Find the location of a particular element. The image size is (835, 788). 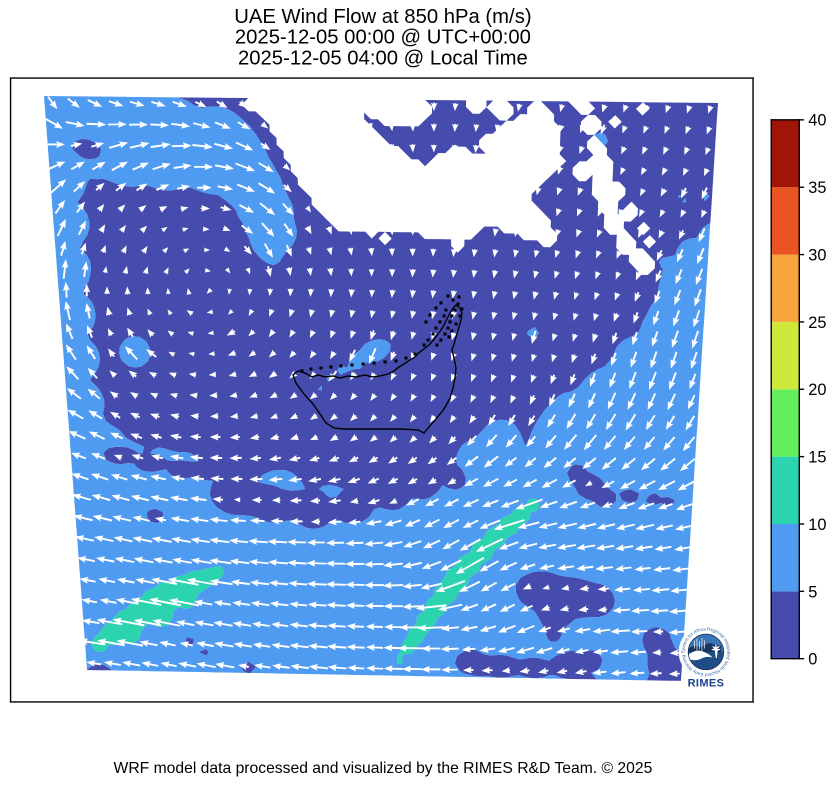

svg-text: 2025-12-05 04:00 @ Local Time is located at coordinates (383, 58).